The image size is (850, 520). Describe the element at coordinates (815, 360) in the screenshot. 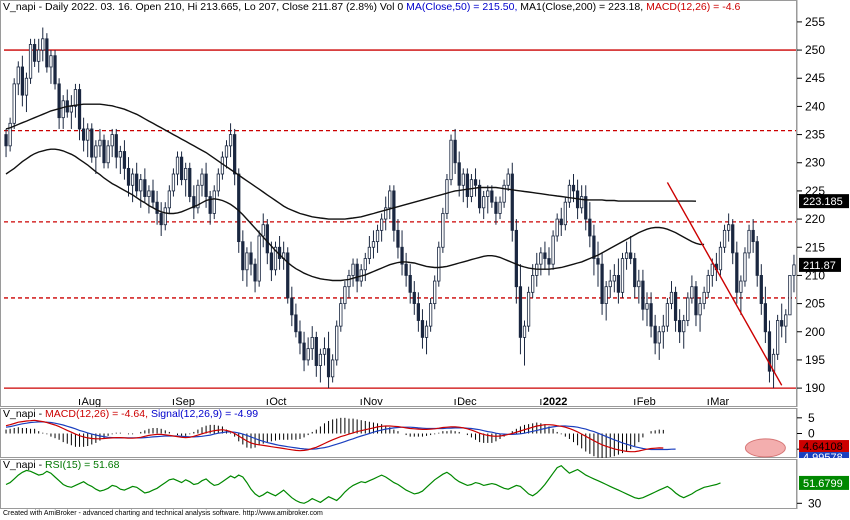

I see `price-axis-label: 195` at that location.